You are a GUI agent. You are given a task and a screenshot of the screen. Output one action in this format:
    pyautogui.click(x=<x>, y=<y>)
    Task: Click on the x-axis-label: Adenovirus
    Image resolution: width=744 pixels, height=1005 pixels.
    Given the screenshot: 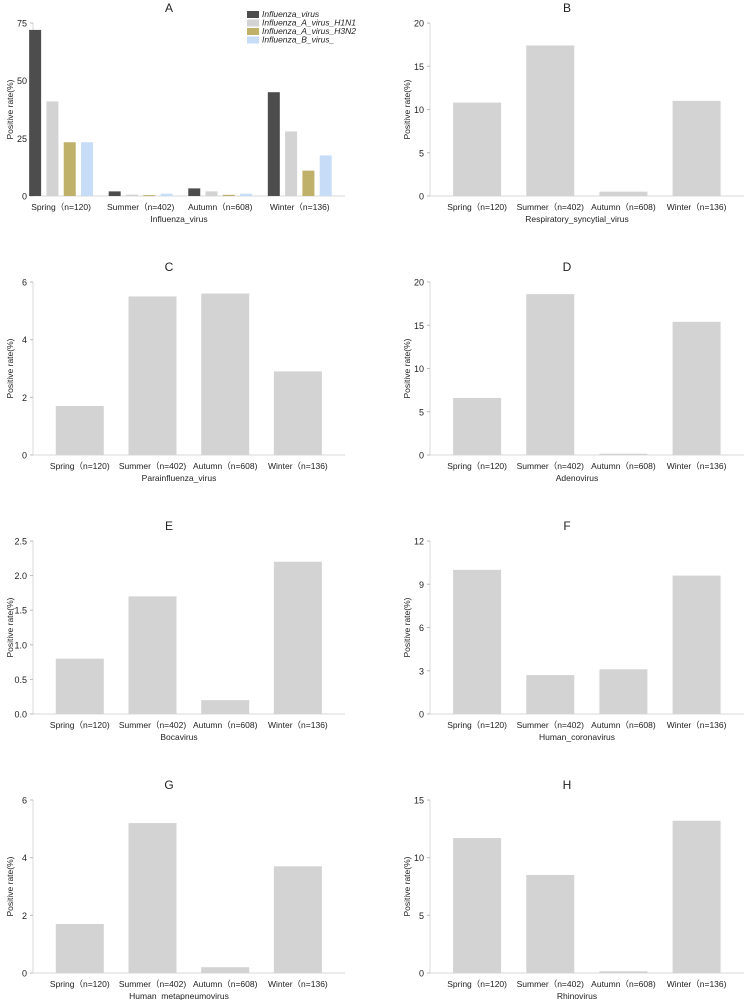 What is the action you would take?
    pyautogui.click(x=577, y=478)
    